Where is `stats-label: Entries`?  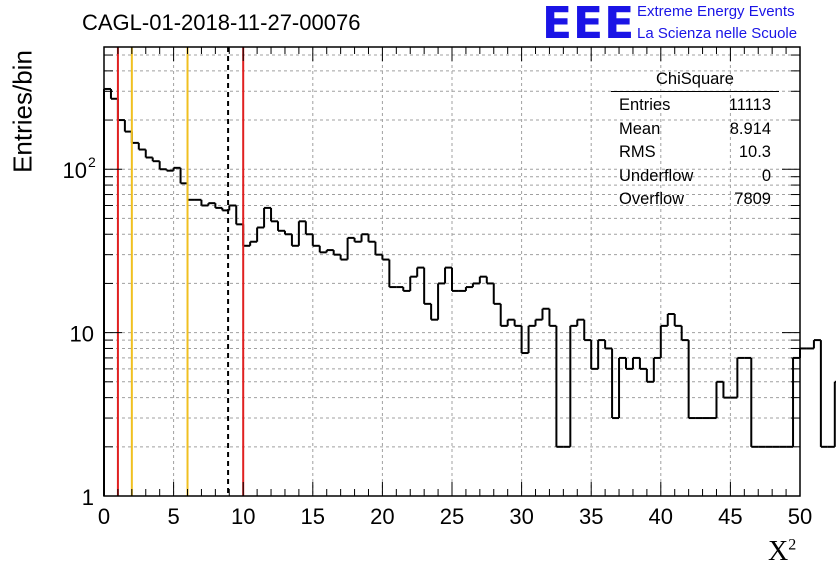
stats-label: Entries is located at coordinates (645, 105).